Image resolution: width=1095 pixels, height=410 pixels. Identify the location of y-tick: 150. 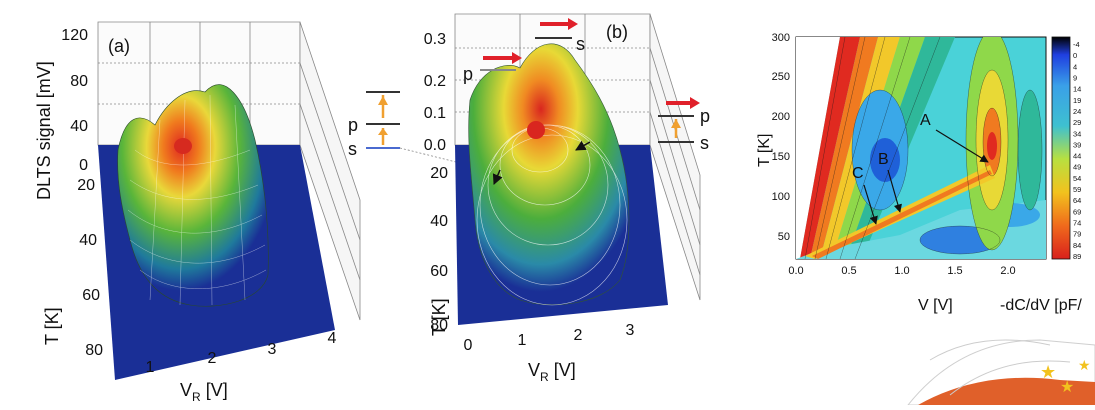
(781, 157).